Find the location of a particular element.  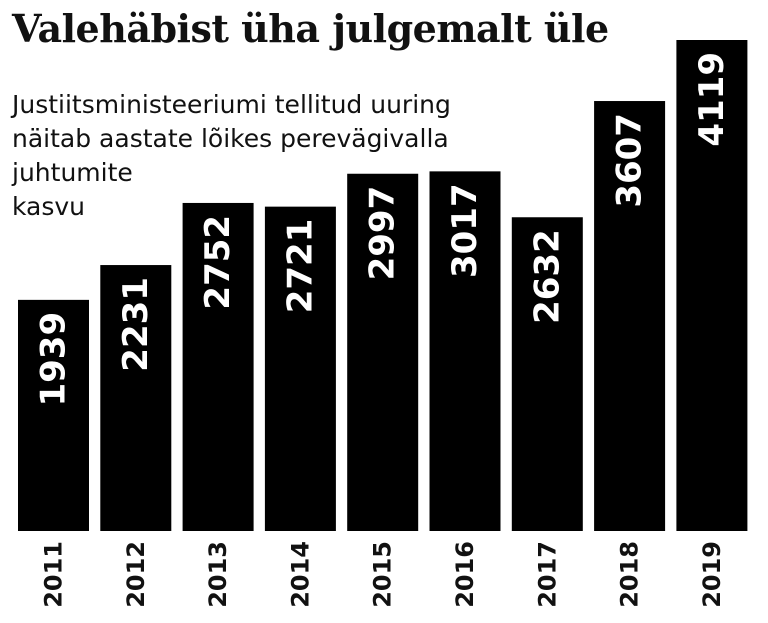

x-tick-label: 2016 is located at coordinates (465, 574).